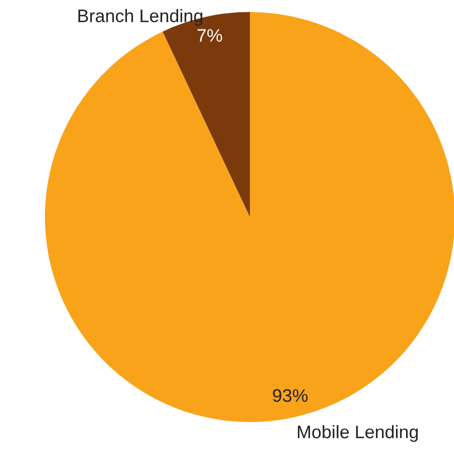 The height and width of the screenshot is (455, 454). I want to click on slice-label: Mobile Lending, so click(358, 433).